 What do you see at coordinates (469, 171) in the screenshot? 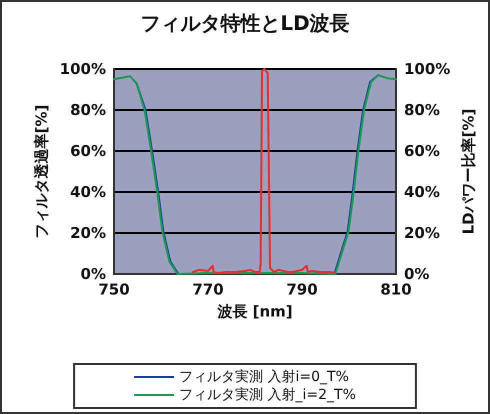
I see `y2-axis-title: LDパワー比率[%]` at bounding box center [469, 171].